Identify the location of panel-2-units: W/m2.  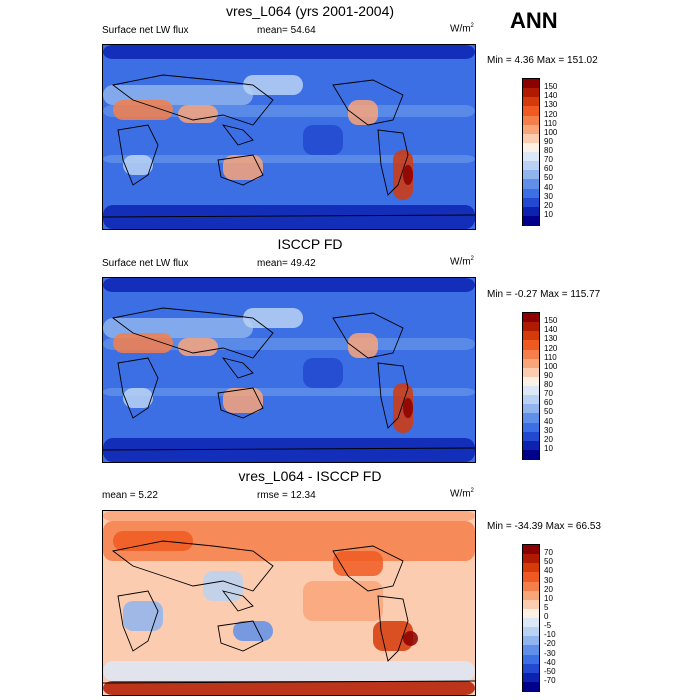
(462, 261).